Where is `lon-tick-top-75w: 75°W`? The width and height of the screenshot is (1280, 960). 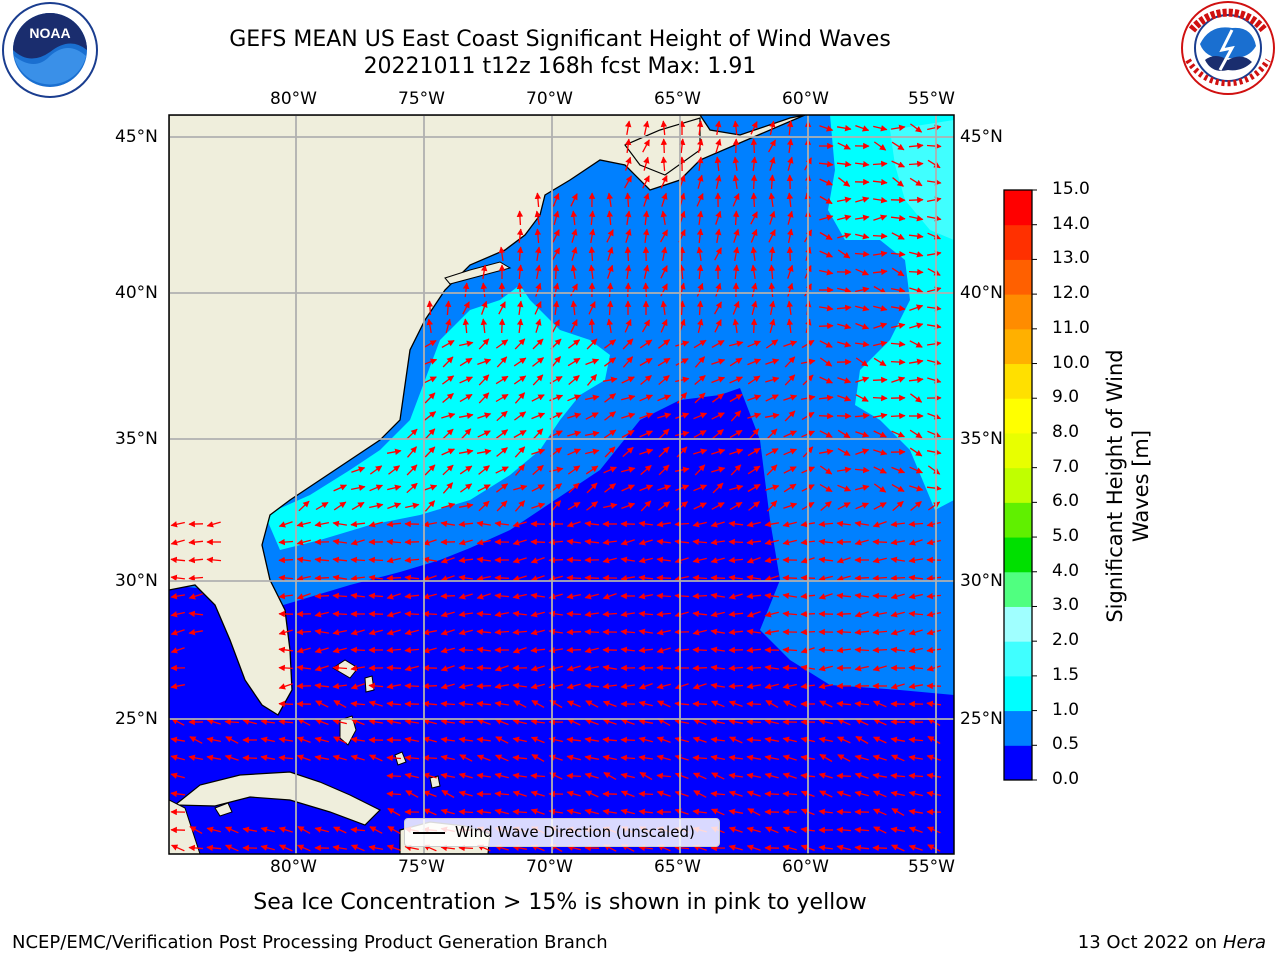
lon-tick-top-75w: 75°W is located at coordinates (421, 99).